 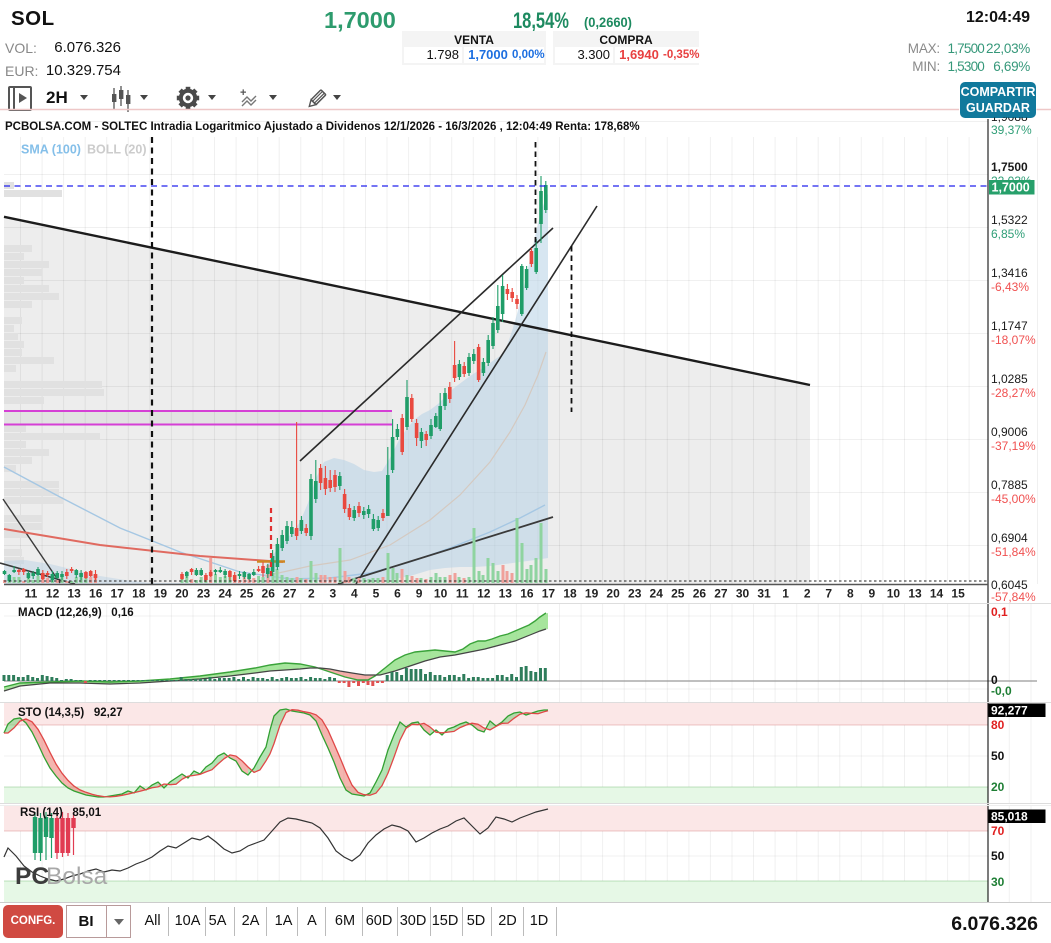 I want to click on svg-text: 14, so click(x=937, y=594).